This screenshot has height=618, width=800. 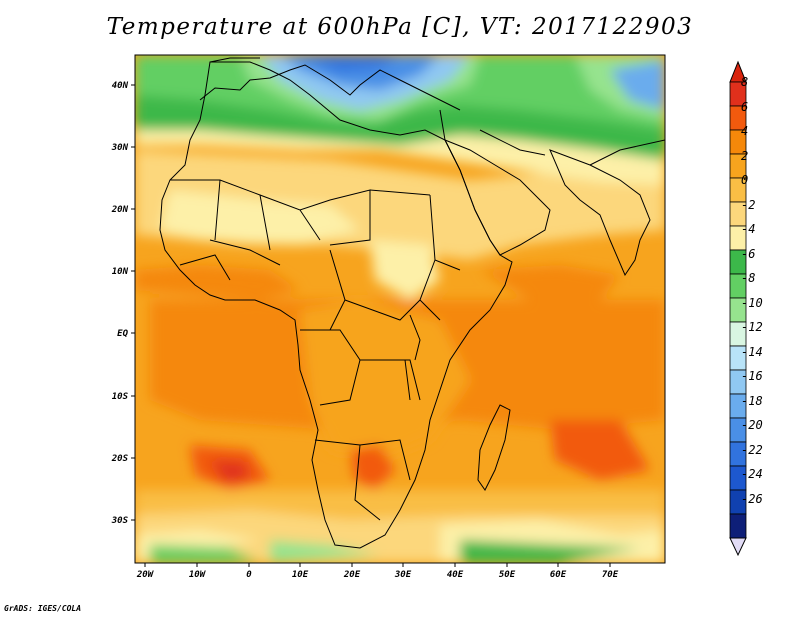 I want to click on lon-label: 70E, so click(x=610, y=575).